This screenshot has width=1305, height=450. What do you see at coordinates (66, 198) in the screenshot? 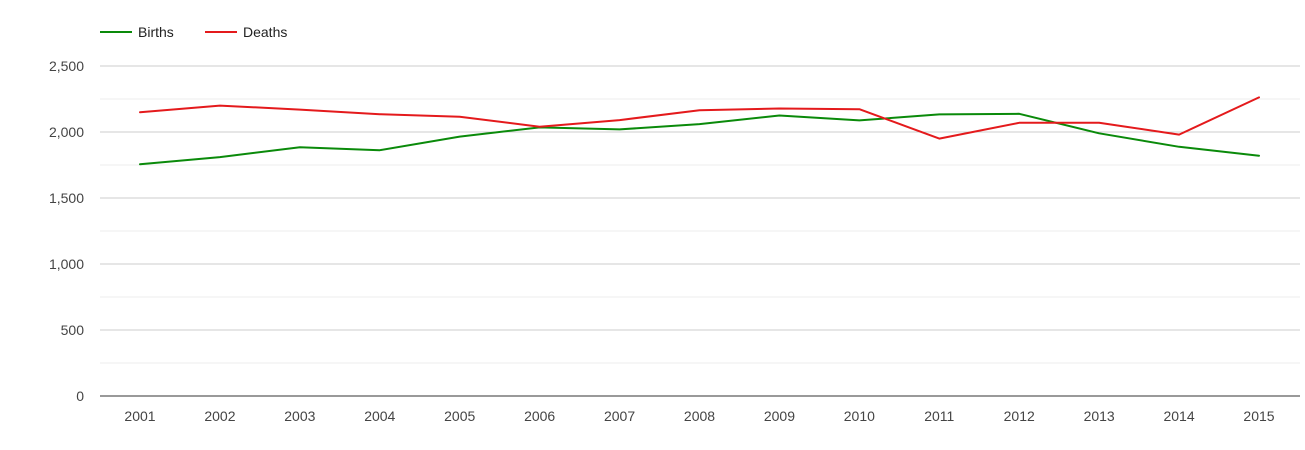
I see `y-tick-label: 1,500` at bounding box center [66, 198].